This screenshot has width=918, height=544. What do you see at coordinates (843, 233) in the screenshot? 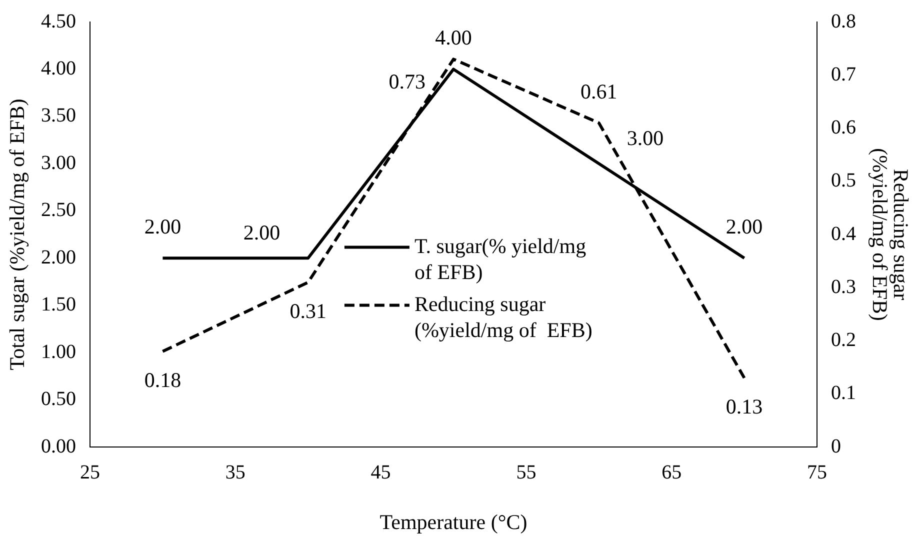
I see `y2-tick-label: 0.4` at bounding box center [843, 233].